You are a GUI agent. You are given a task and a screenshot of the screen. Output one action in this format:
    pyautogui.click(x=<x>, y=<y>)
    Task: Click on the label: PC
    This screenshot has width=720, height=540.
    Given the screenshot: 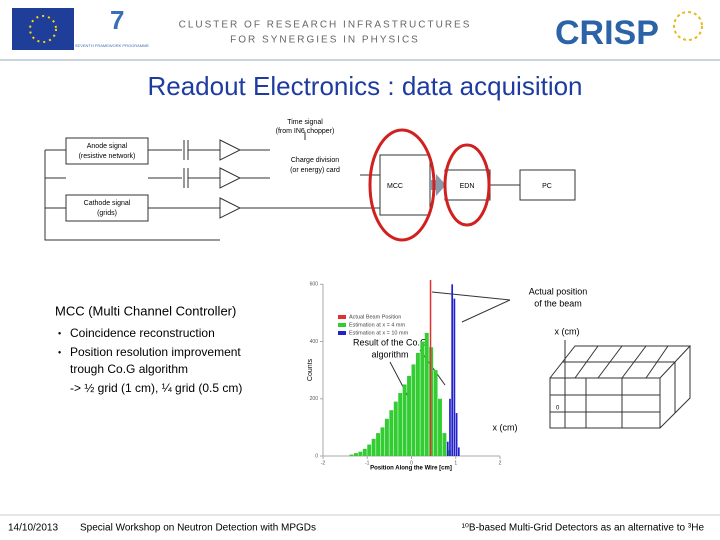 What is the action you would take?
    pyautogui.click(x=547, y=186)
    